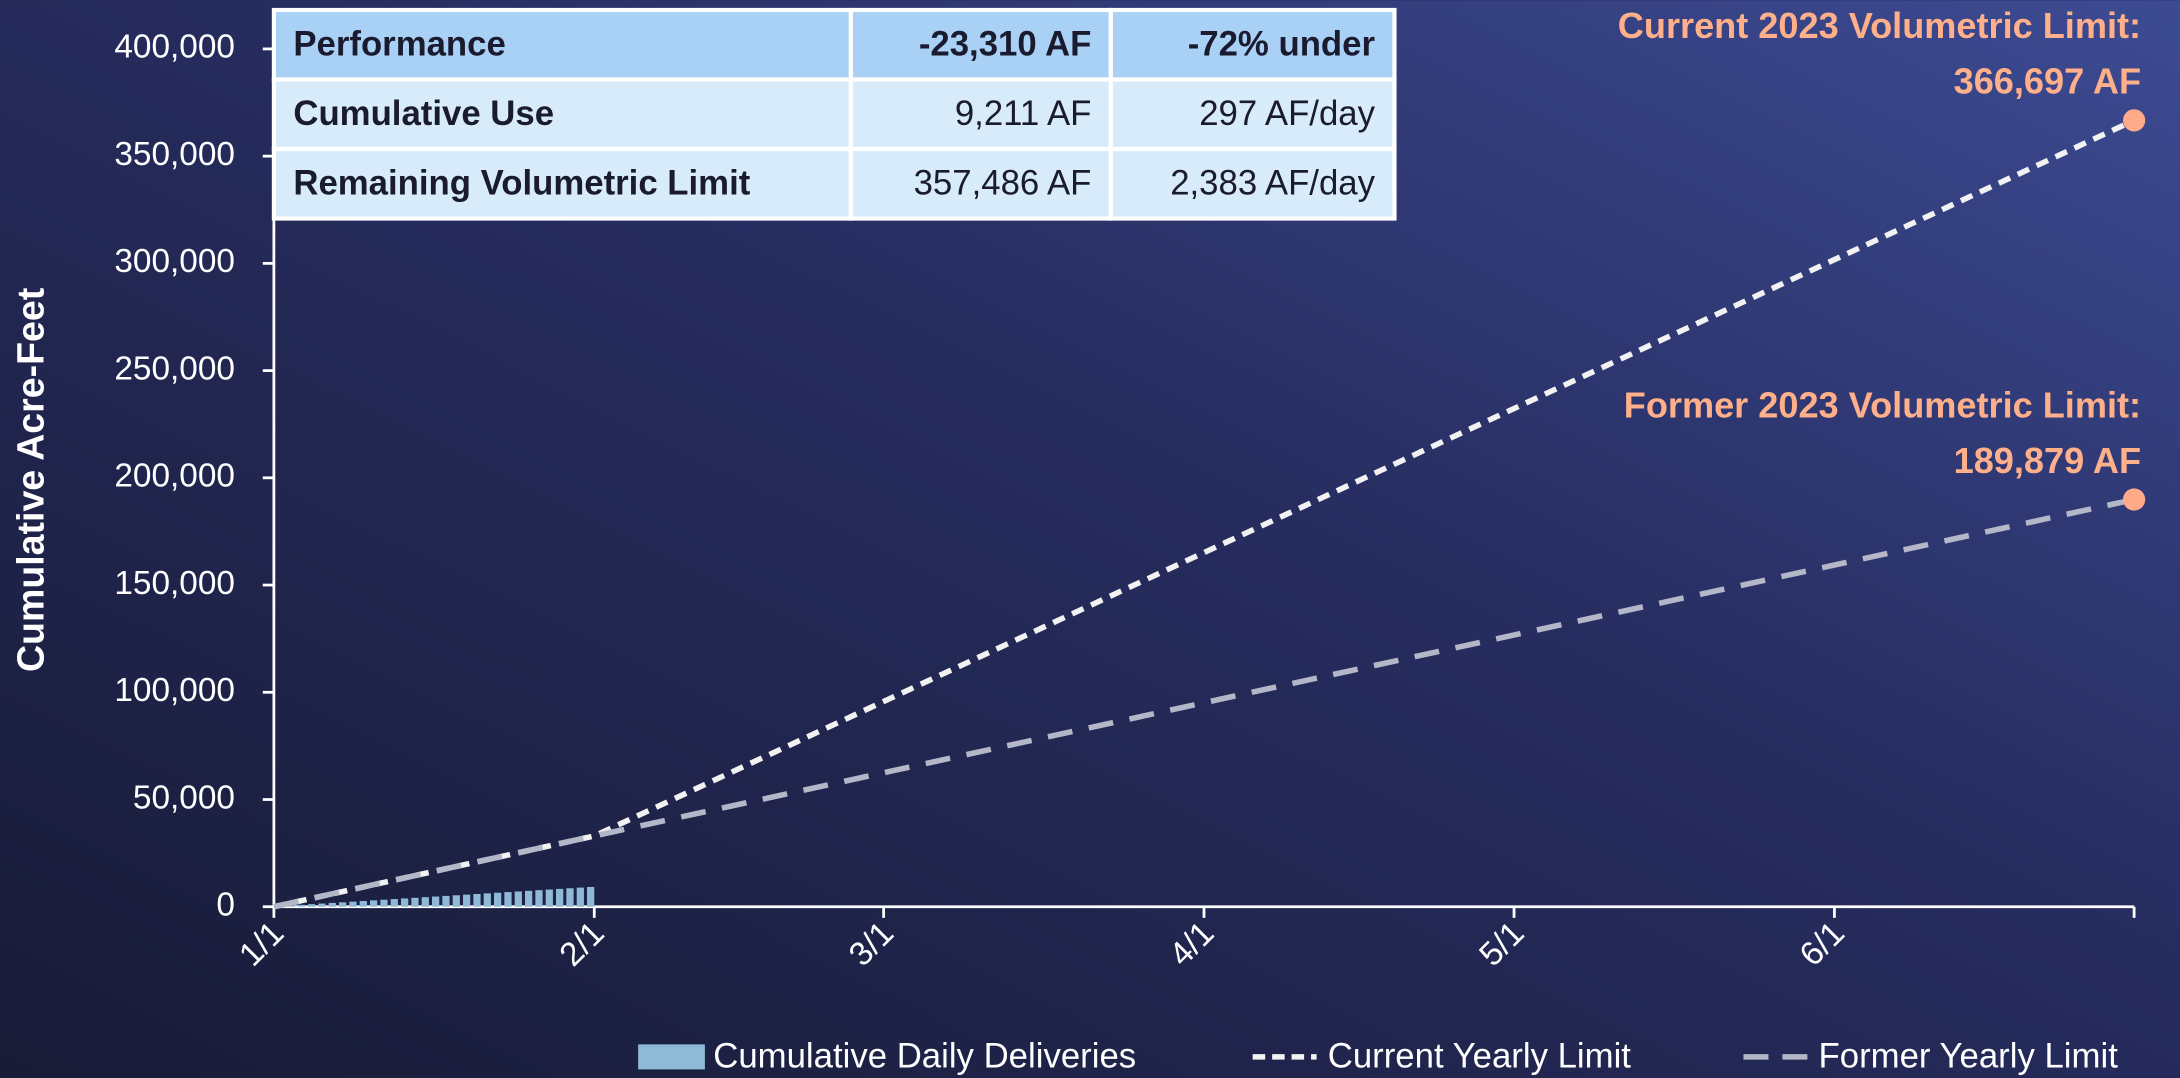 This screenshot has width=2180, height=1078. I want to click on annotation: 189,879 AF, so click(2047, 460).